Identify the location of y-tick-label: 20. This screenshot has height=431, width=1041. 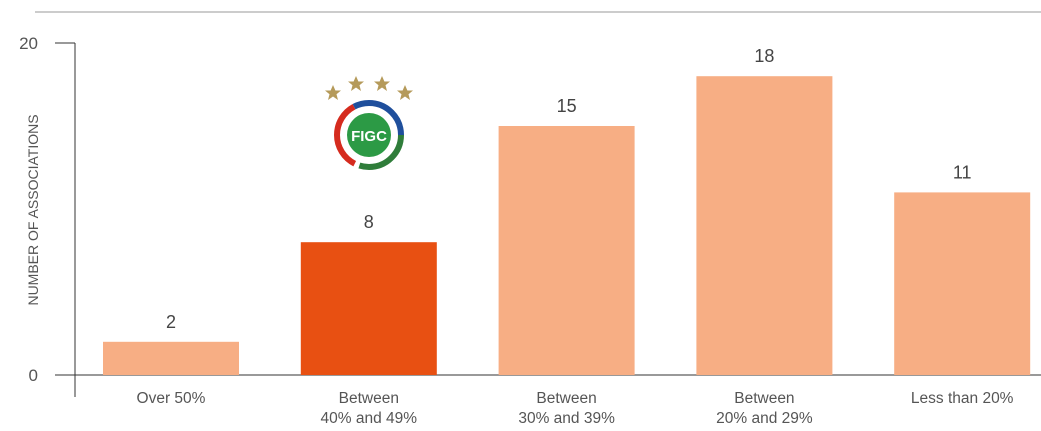
(28, 43).